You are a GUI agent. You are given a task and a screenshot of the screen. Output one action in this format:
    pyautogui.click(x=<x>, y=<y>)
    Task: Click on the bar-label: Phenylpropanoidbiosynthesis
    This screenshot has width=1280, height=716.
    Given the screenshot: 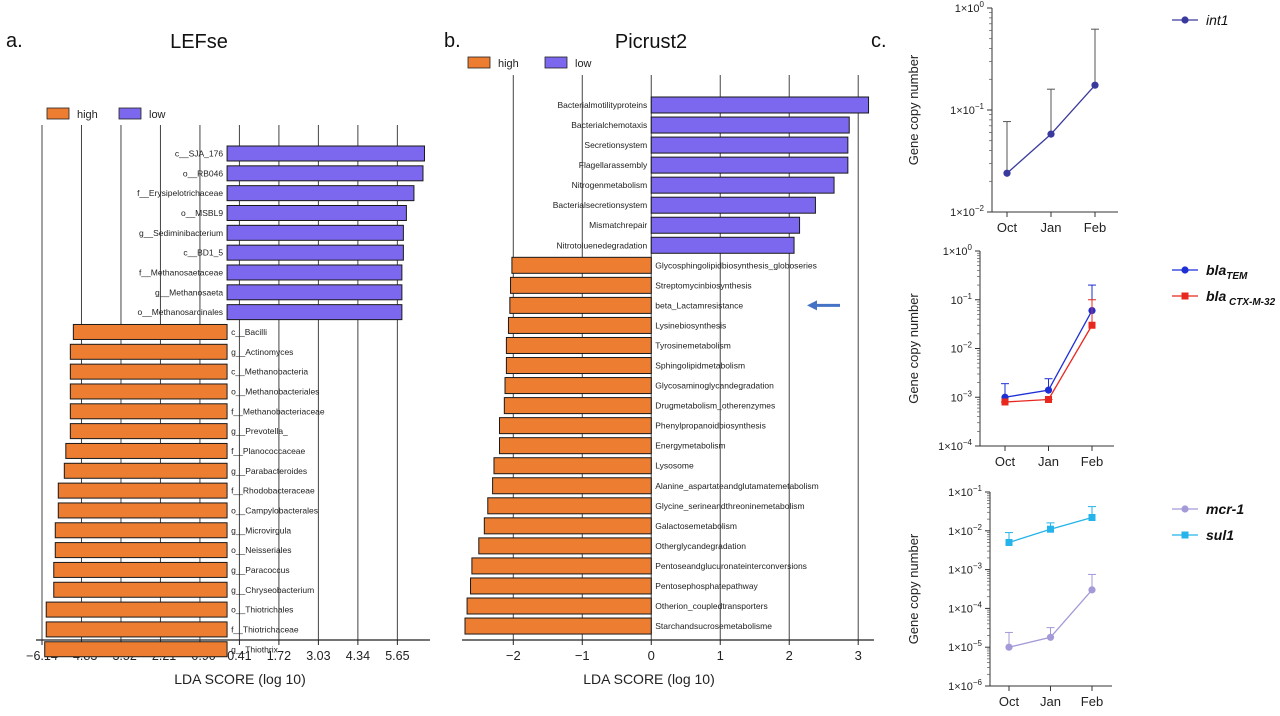 What is the action you would take?
    pyautogui.click(x=710, y=426)
    